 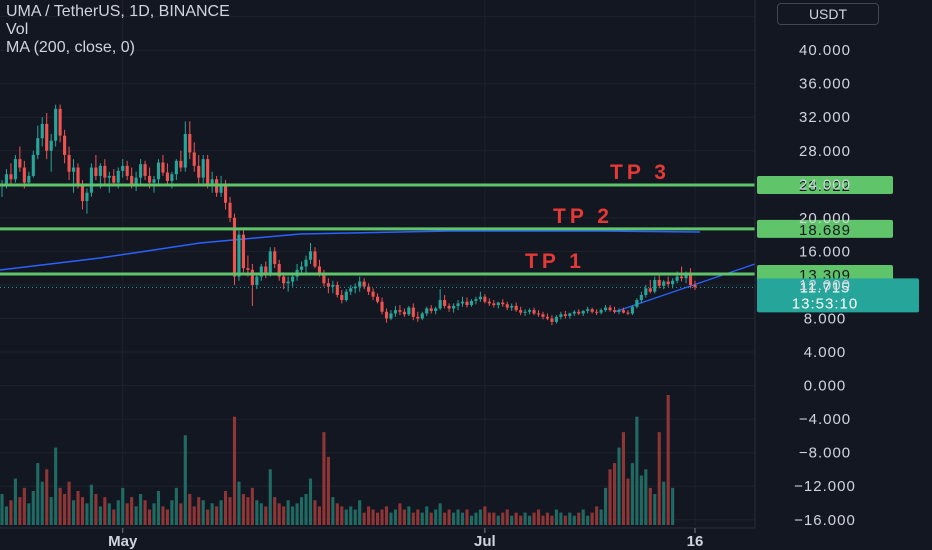 I want to click on currency-button: USDT, so click(x=828, y=14).